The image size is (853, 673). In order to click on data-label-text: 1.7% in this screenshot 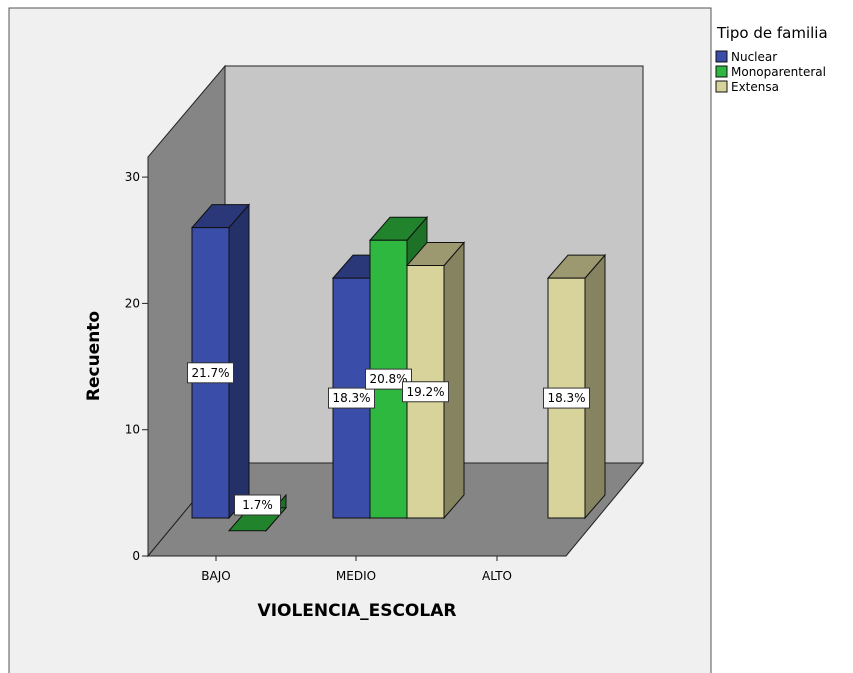, I will do `click(257, 505)`.